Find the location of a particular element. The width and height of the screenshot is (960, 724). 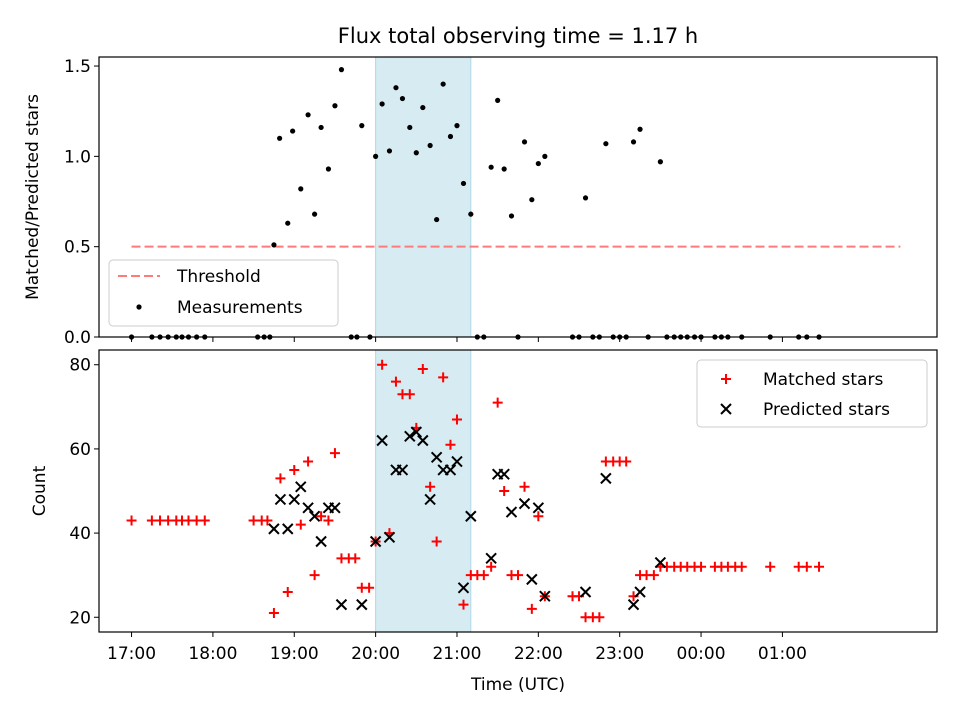

legend: Matched stars Predicted stars is located at coordinates (812, 393).